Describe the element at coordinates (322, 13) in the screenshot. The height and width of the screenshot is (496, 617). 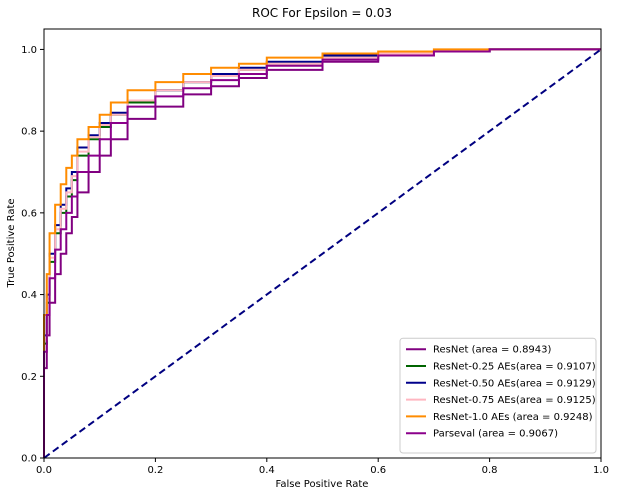
I see `chart-title: ROC For Epsilon = 0.03` at that location.